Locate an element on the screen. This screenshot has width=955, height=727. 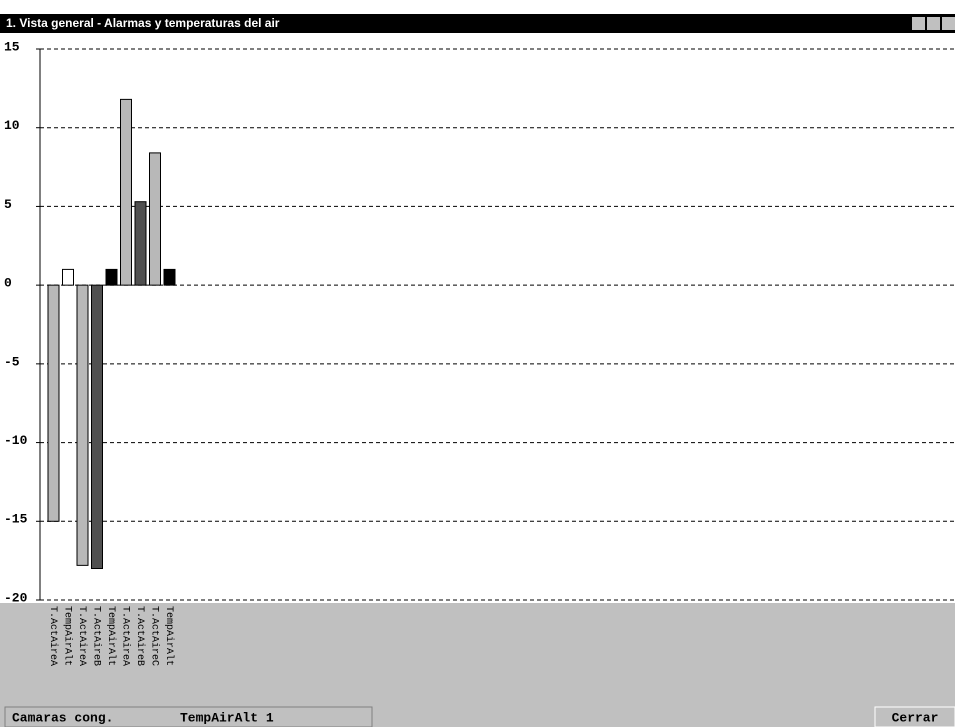
y-tick-label: -10 is located at coordinates (16, 440).